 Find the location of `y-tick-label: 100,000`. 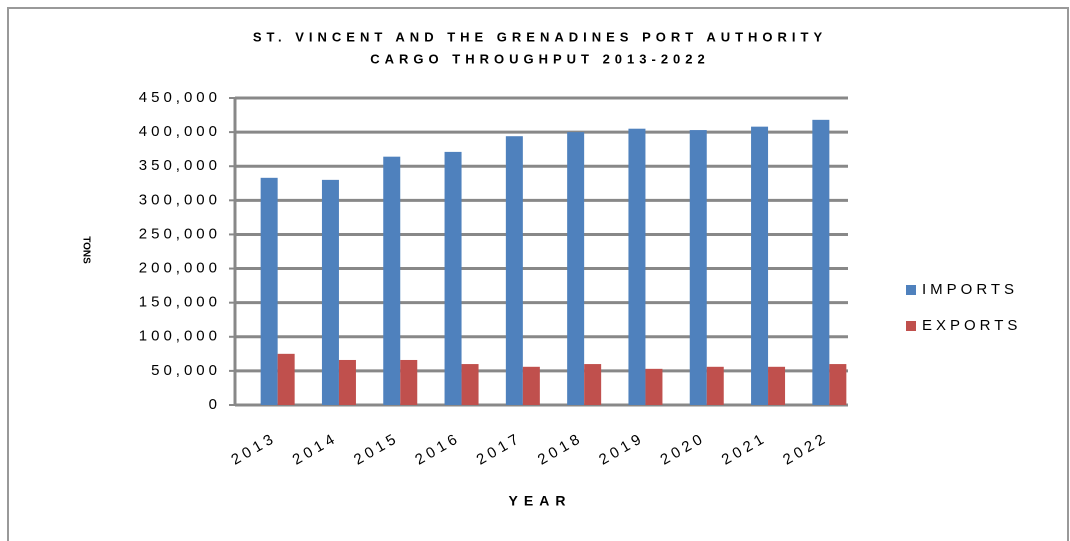

y-tick-label: 100,000 is located at coordinates (180, 336).